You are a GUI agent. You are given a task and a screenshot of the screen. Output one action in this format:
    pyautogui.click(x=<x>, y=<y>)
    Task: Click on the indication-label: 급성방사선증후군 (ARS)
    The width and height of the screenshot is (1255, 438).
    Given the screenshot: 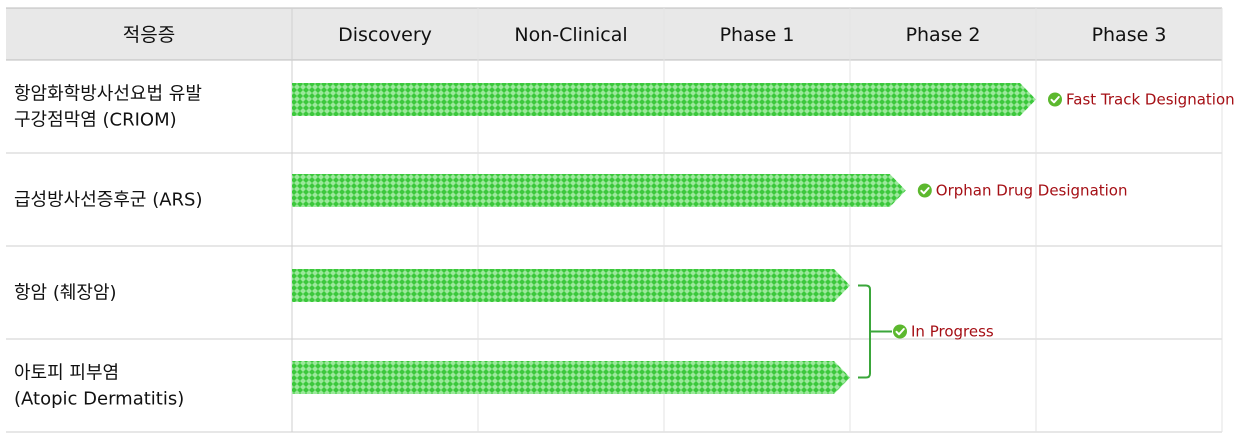 What is the action you would take?
    pyautogui.click(x=108, y=200)
    